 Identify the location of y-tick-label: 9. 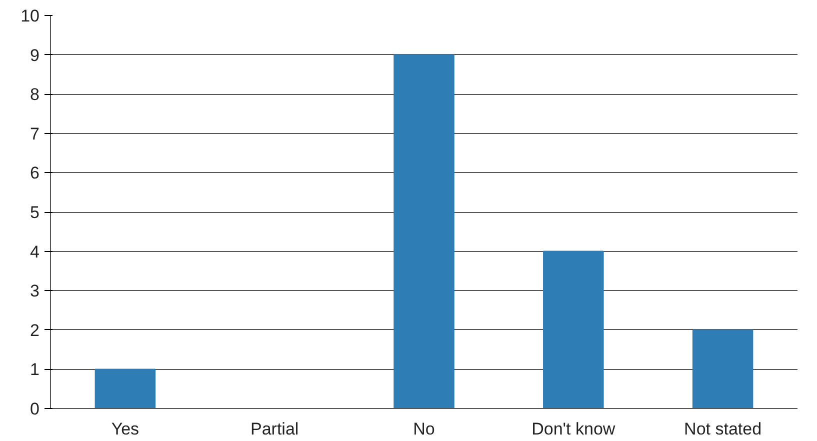
(35, 55).